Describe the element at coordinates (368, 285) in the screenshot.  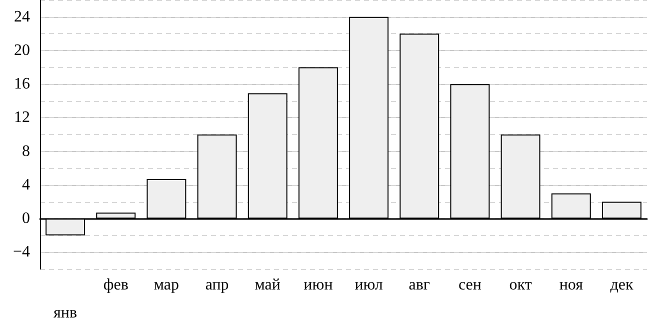
I see `x-tick-label: июл` at that location.